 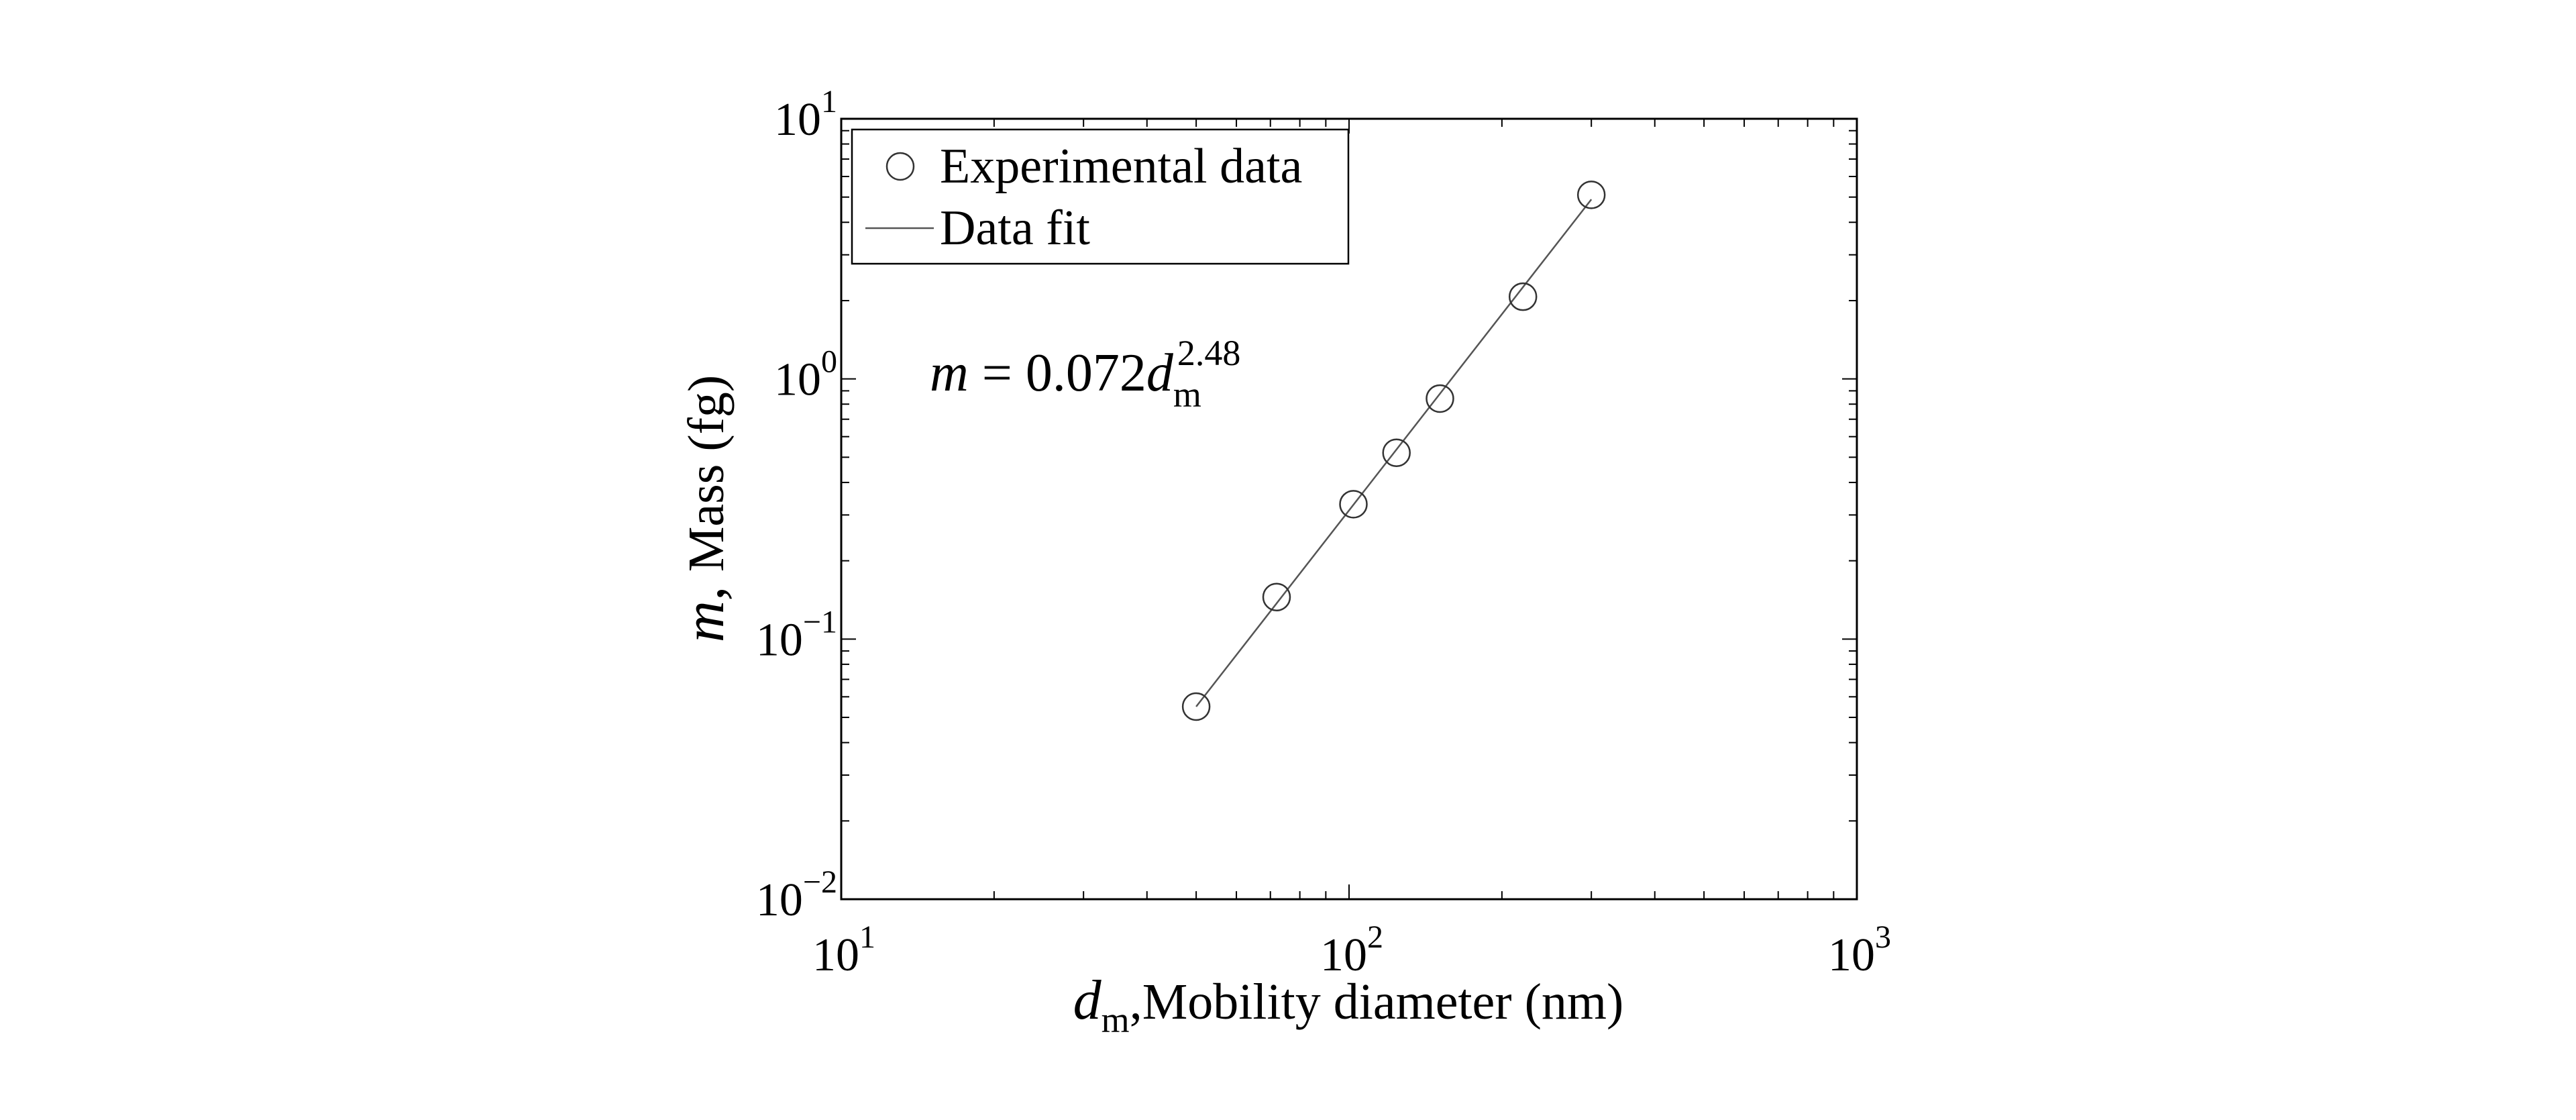 I want to click on x-tick-label-exp: 3, so click(x=1883, y=937).